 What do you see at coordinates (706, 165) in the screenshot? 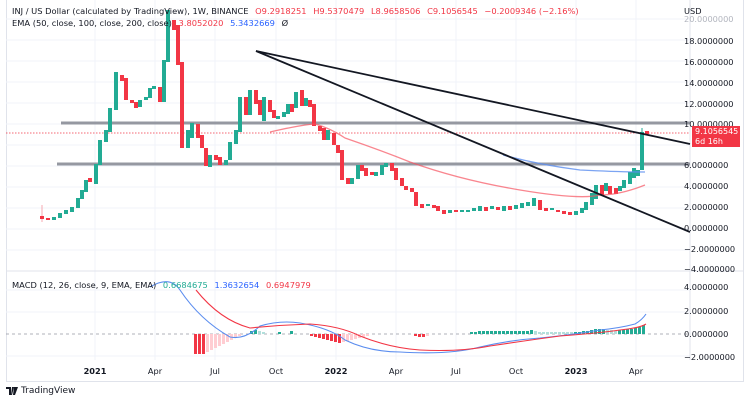
I see `price-tick: 6.0000000` at bounding box center [706, 165].